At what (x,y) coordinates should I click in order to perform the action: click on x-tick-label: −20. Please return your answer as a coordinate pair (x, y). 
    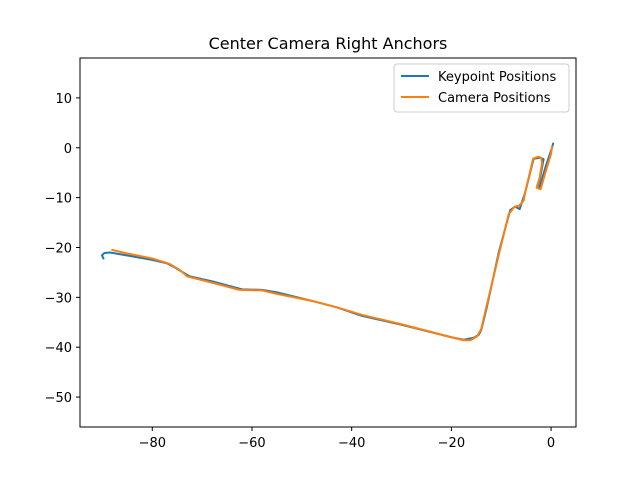
    Looking at the image, I should click on (451, 443).